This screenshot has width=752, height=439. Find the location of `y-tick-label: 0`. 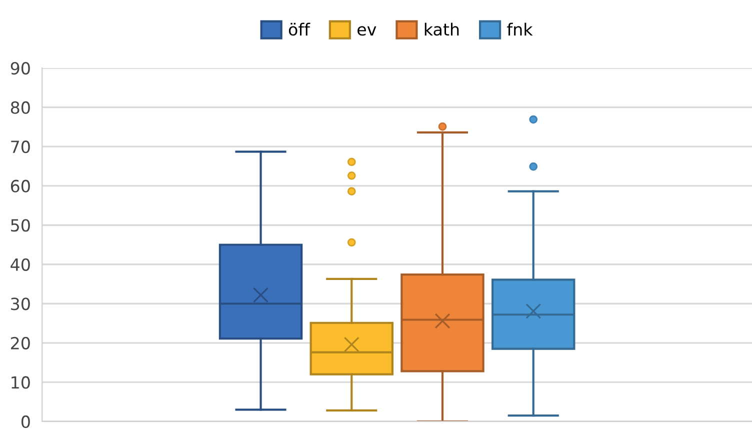

y-tick-label: 0 is located at coordinates (25, 421).